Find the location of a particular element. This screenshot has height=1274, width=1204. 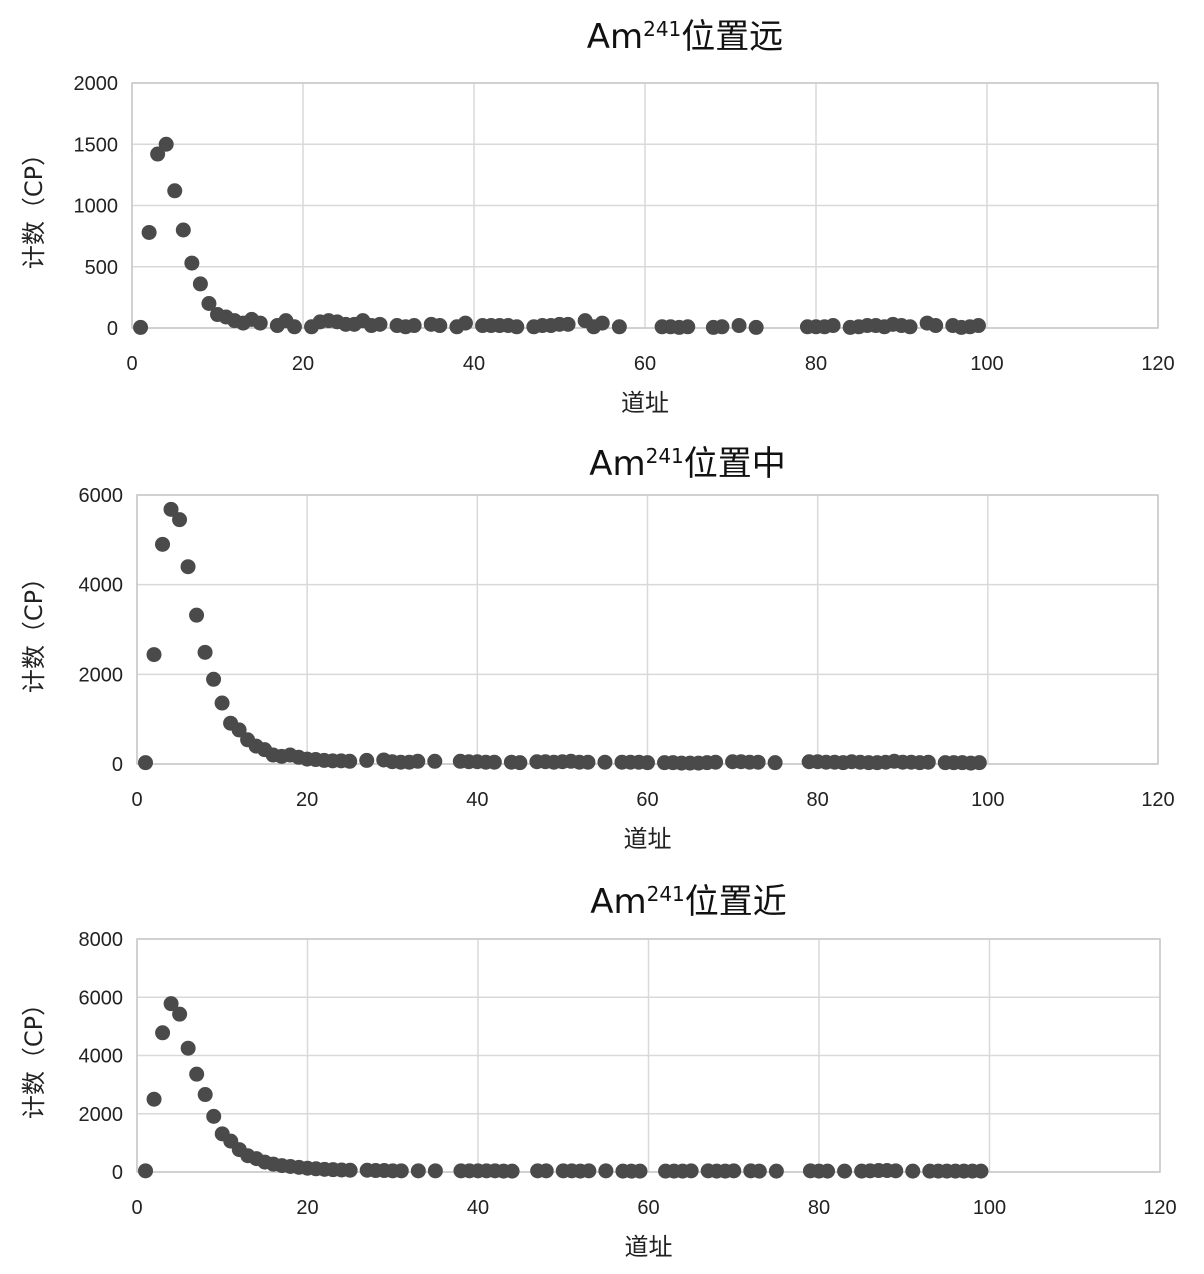

y-axis-label: 计数（CP） is located at coordinates (34, 1055).